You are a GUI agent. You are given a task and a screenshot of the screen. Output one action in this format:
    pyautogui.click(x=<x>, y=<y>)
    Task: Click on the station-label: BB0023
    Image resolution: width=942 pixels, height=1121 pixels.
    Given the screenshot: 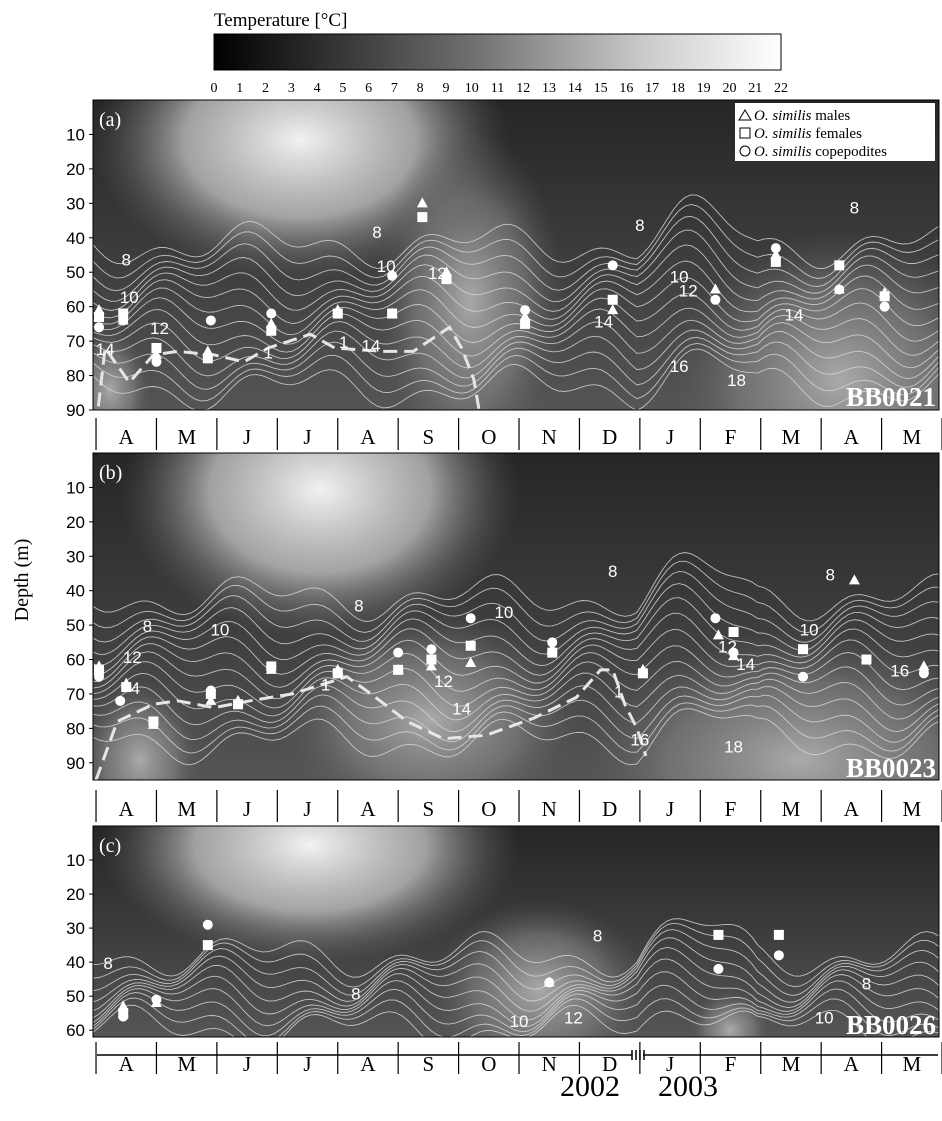 What is the action you would take?
    pyautogui.click(x=891, y=768)
    